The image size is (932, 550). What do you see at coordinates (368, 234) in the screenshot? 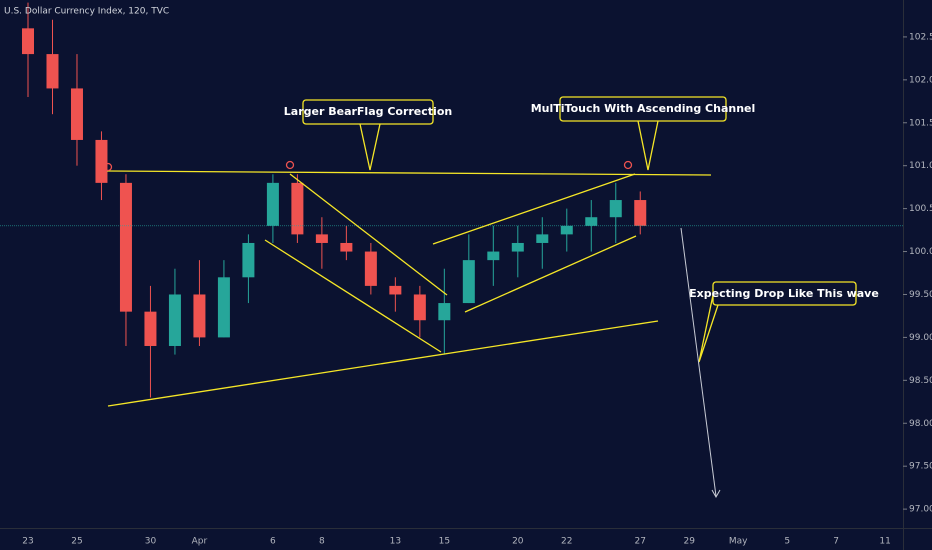
I see `flag-upper` at bounding box center [368, 234].